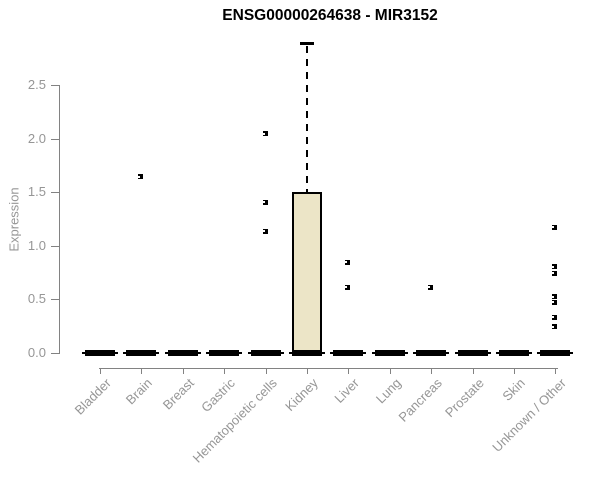 The width and height of the screenshot is (600, 500). I want to click on chart-title: ENSG00000264638 - MIR3152, so click(330, 15).